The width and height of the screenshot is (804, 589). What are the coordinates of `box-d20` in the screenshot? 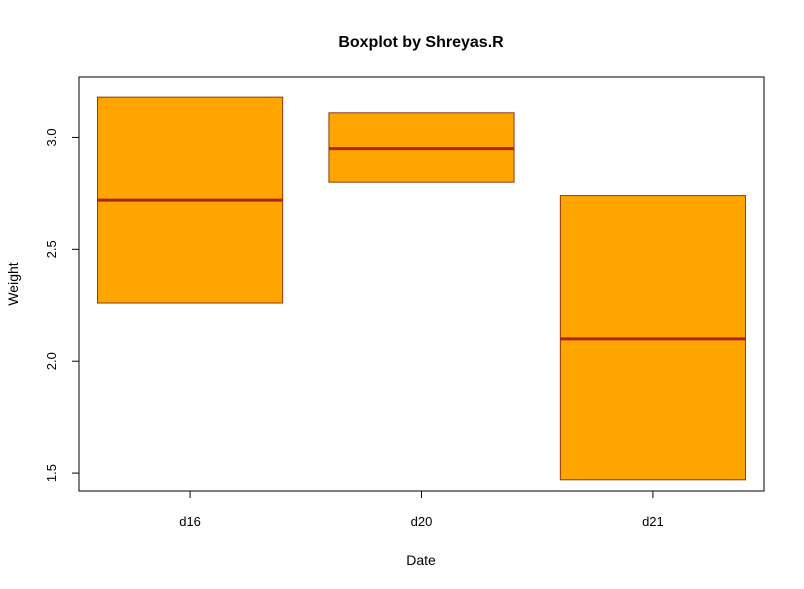 It's located at (421, 147).